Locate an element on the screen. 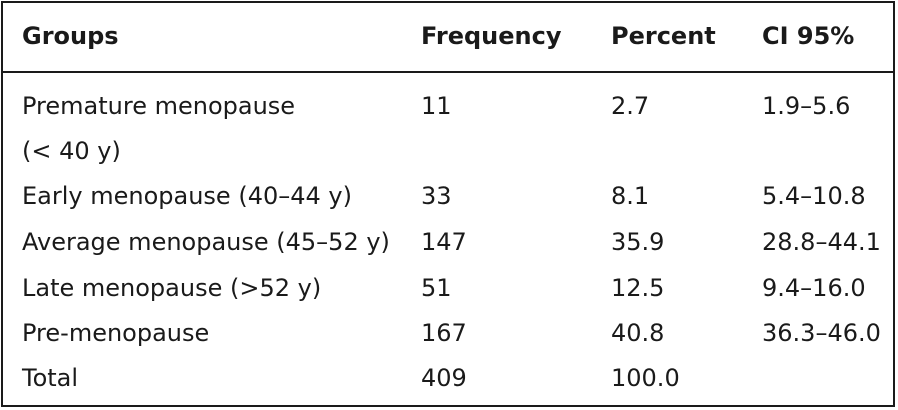 The height and width of the screenshot is (410, 898). ci-cell: 5.4–10.8 is located at coordinates (814, 196).